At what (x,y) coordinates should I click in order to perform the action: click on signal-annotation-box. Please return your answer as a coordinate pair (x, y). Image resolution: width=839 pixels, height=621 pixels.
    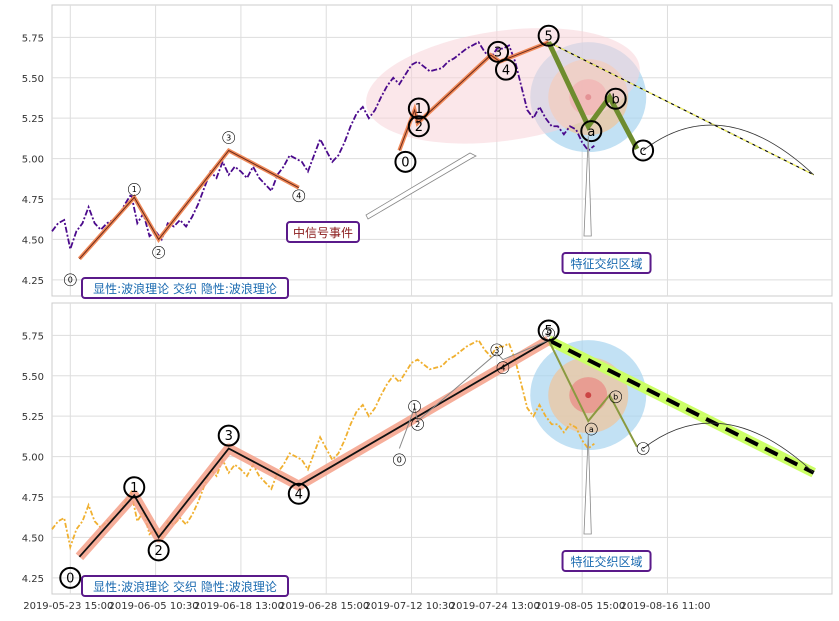
    Looking at the image, I should click on (323, 232).